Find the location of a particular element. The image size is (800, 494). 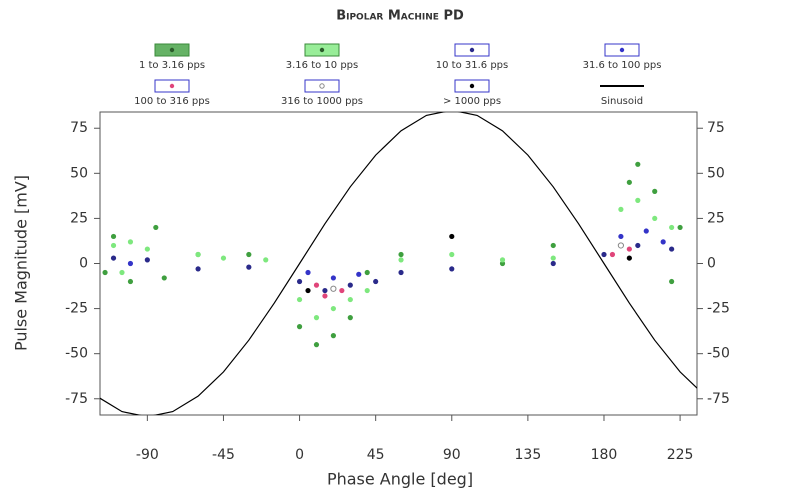

legend-label: 10 to 31.6 pps is located at coordinates (472, 65).